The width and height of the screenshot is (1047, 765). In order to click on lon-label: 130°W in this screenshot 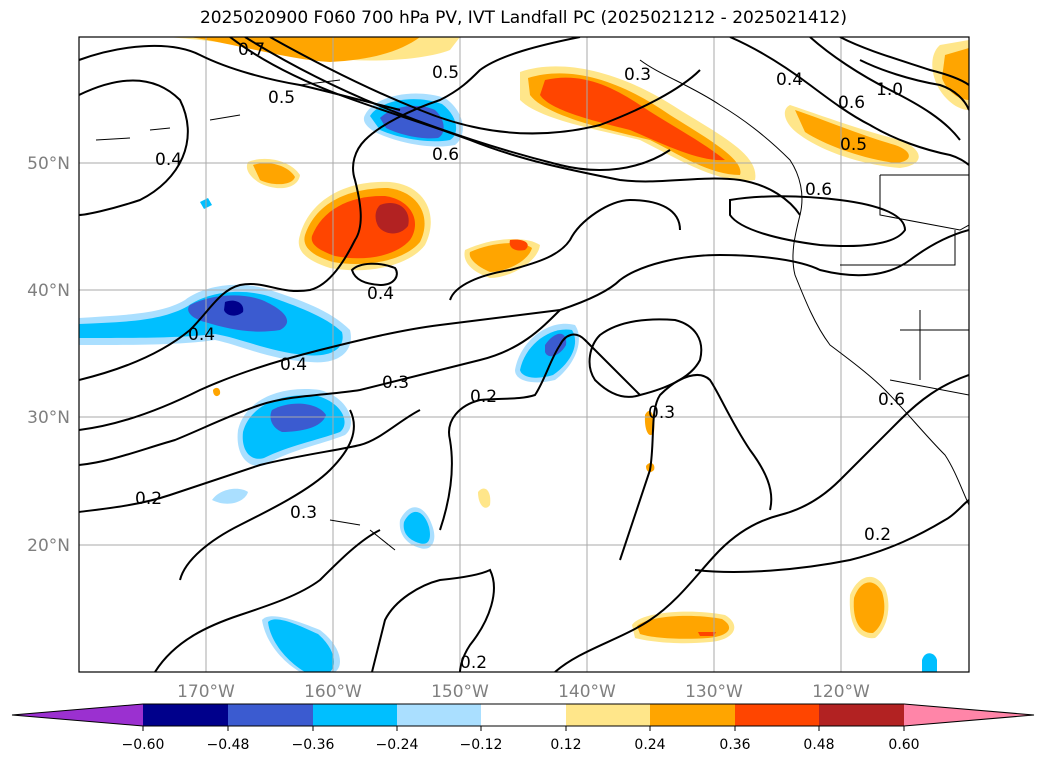, I will do `click(714, 692)`.